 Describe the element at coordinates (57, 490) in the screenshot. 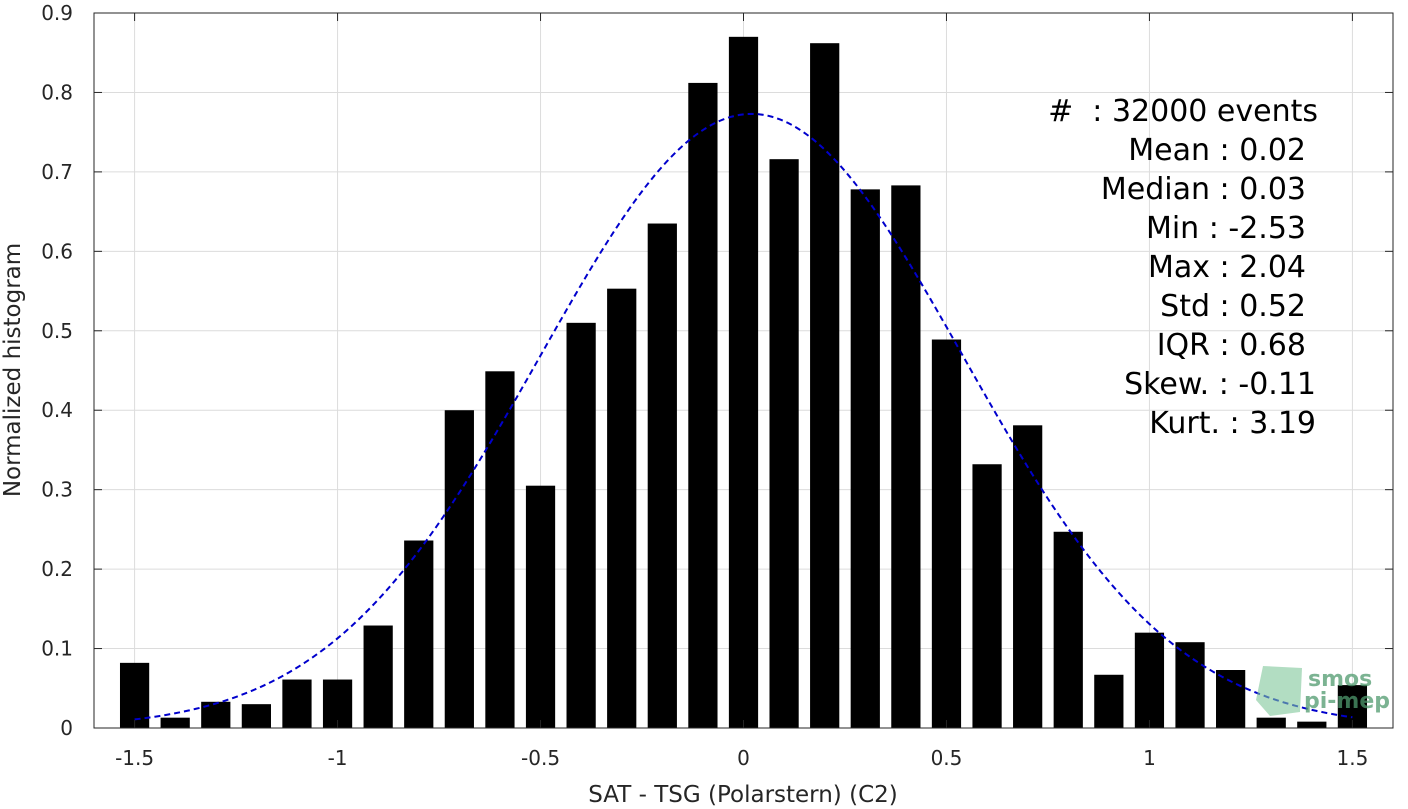

I see `y-tick-label-3: 0.3` at that location.